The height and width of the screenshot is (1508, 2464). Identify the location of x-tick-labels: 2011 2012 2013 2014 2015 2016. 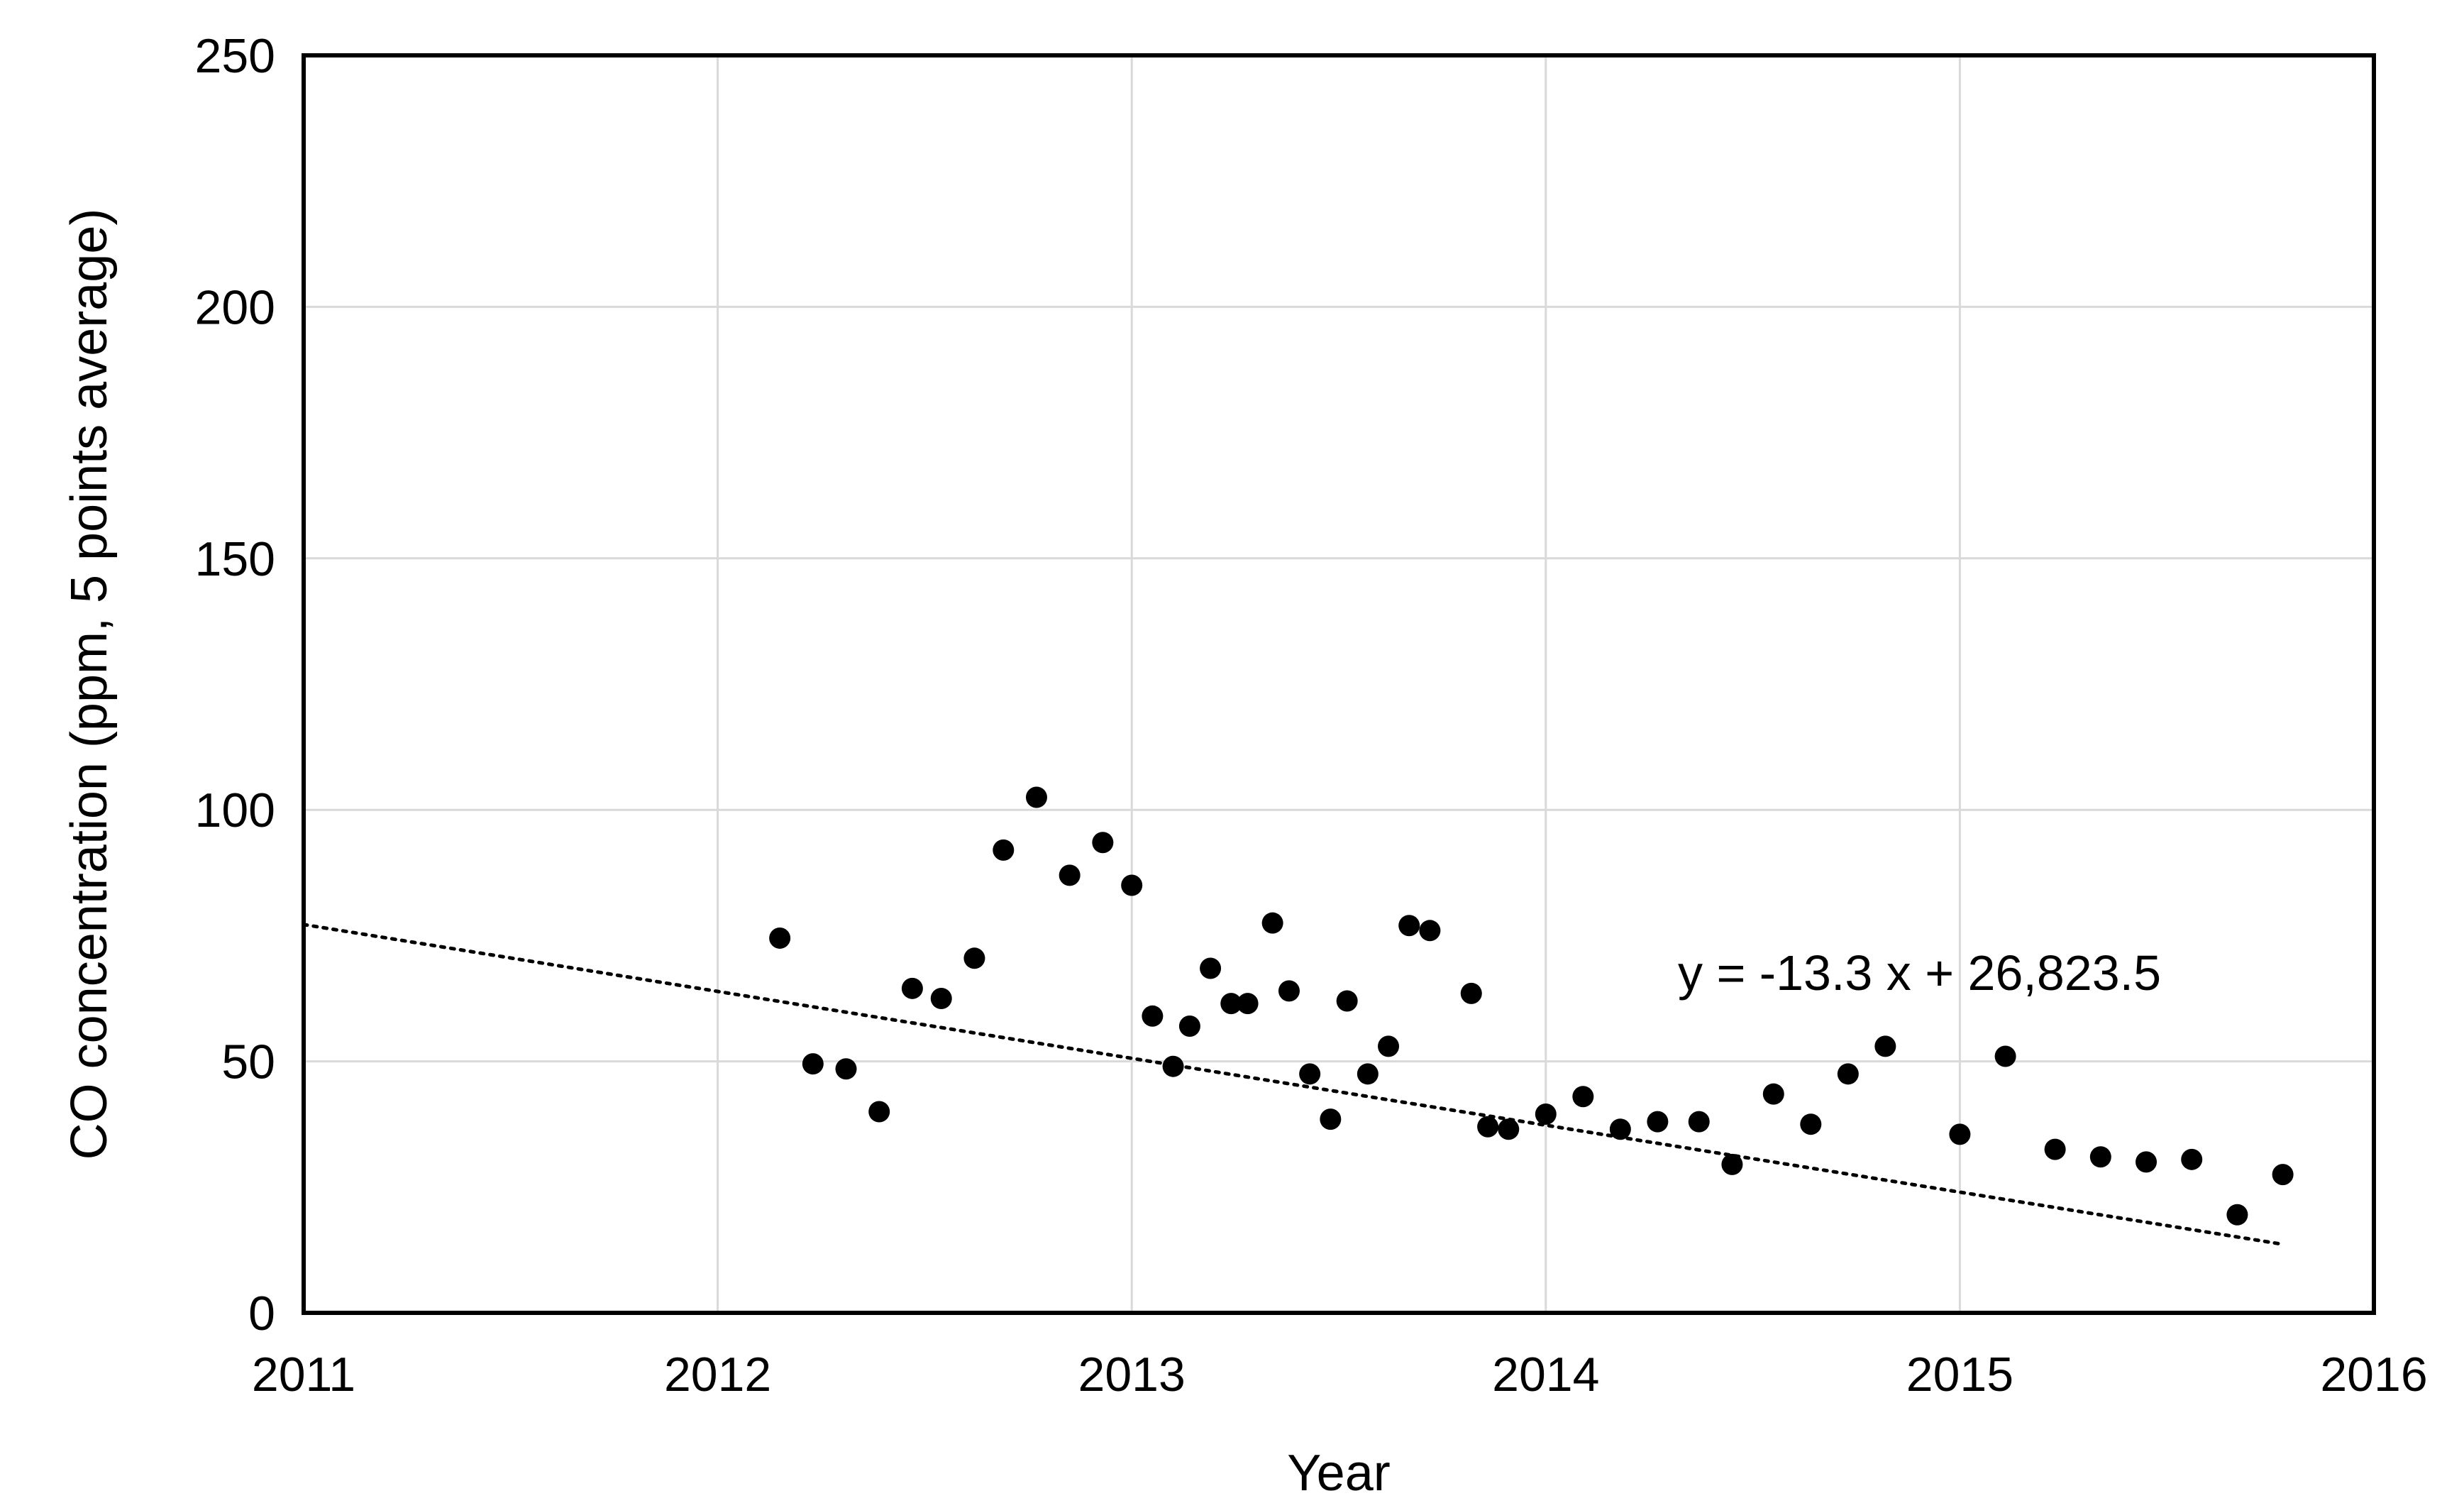
(1340, 1375).